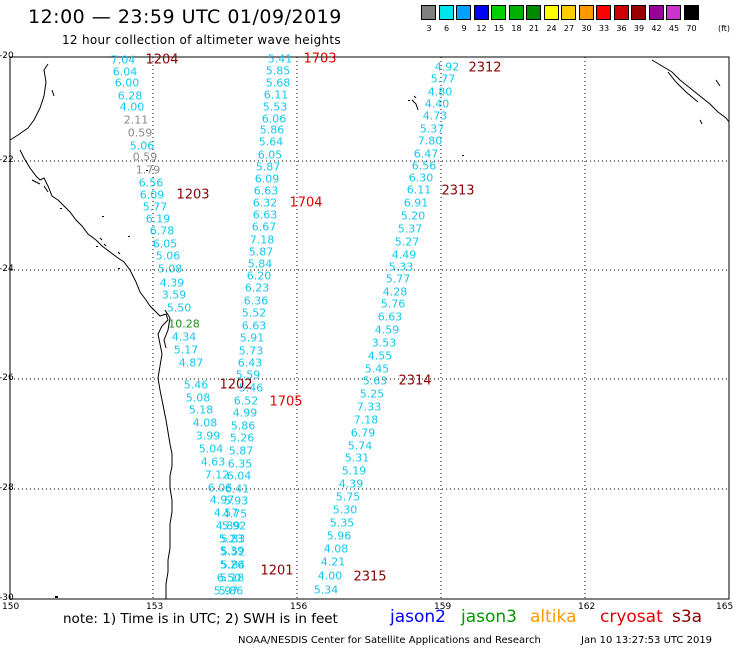 This screenshot has height=650, width=740. Describe the element at coordinates (254, 313) in the screenshot. I see `wave-height-value: 5.52` at that location.